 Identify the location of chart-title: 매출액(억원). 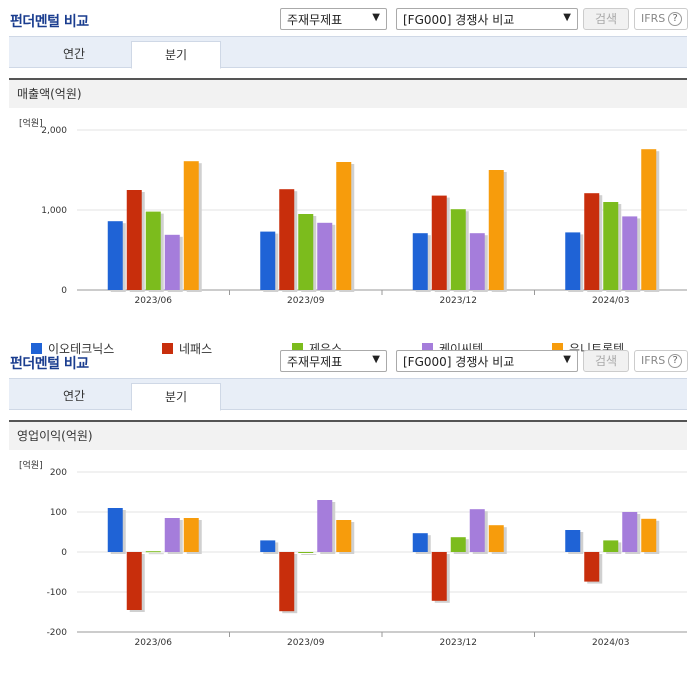
(348, 93).